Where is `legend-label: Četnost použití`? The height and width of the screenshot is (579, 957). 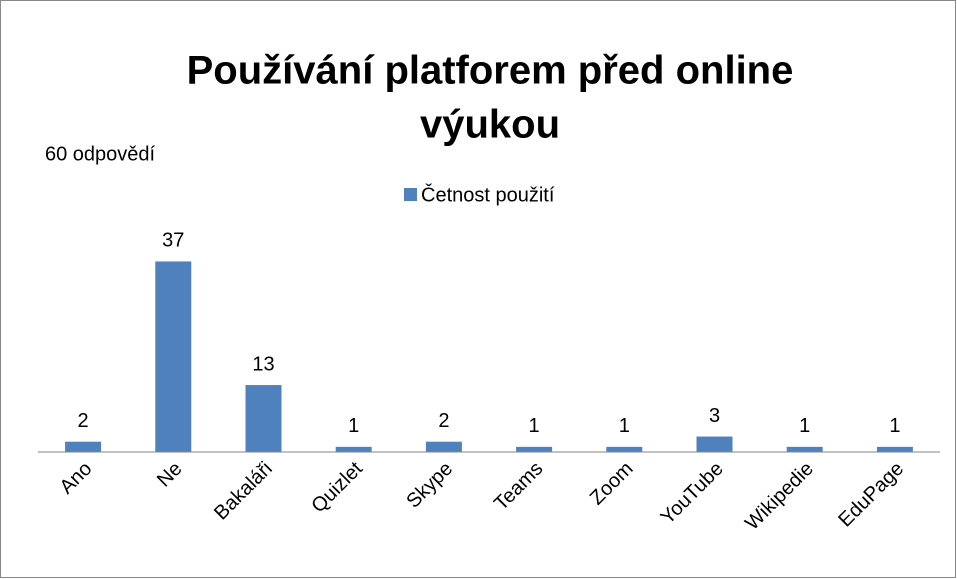
legend-label: Četnost použití is located at coordinates (488, 194).